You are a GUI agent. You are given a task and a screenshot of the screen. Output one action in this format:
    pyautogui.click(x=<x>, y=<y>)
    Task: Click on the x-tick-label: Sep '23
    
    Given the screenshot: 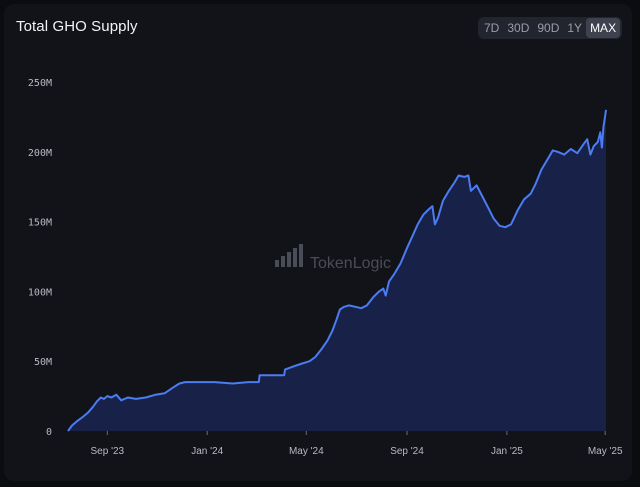 What is the action you would take?
    pyautogui.click(x=108, y=451)
    